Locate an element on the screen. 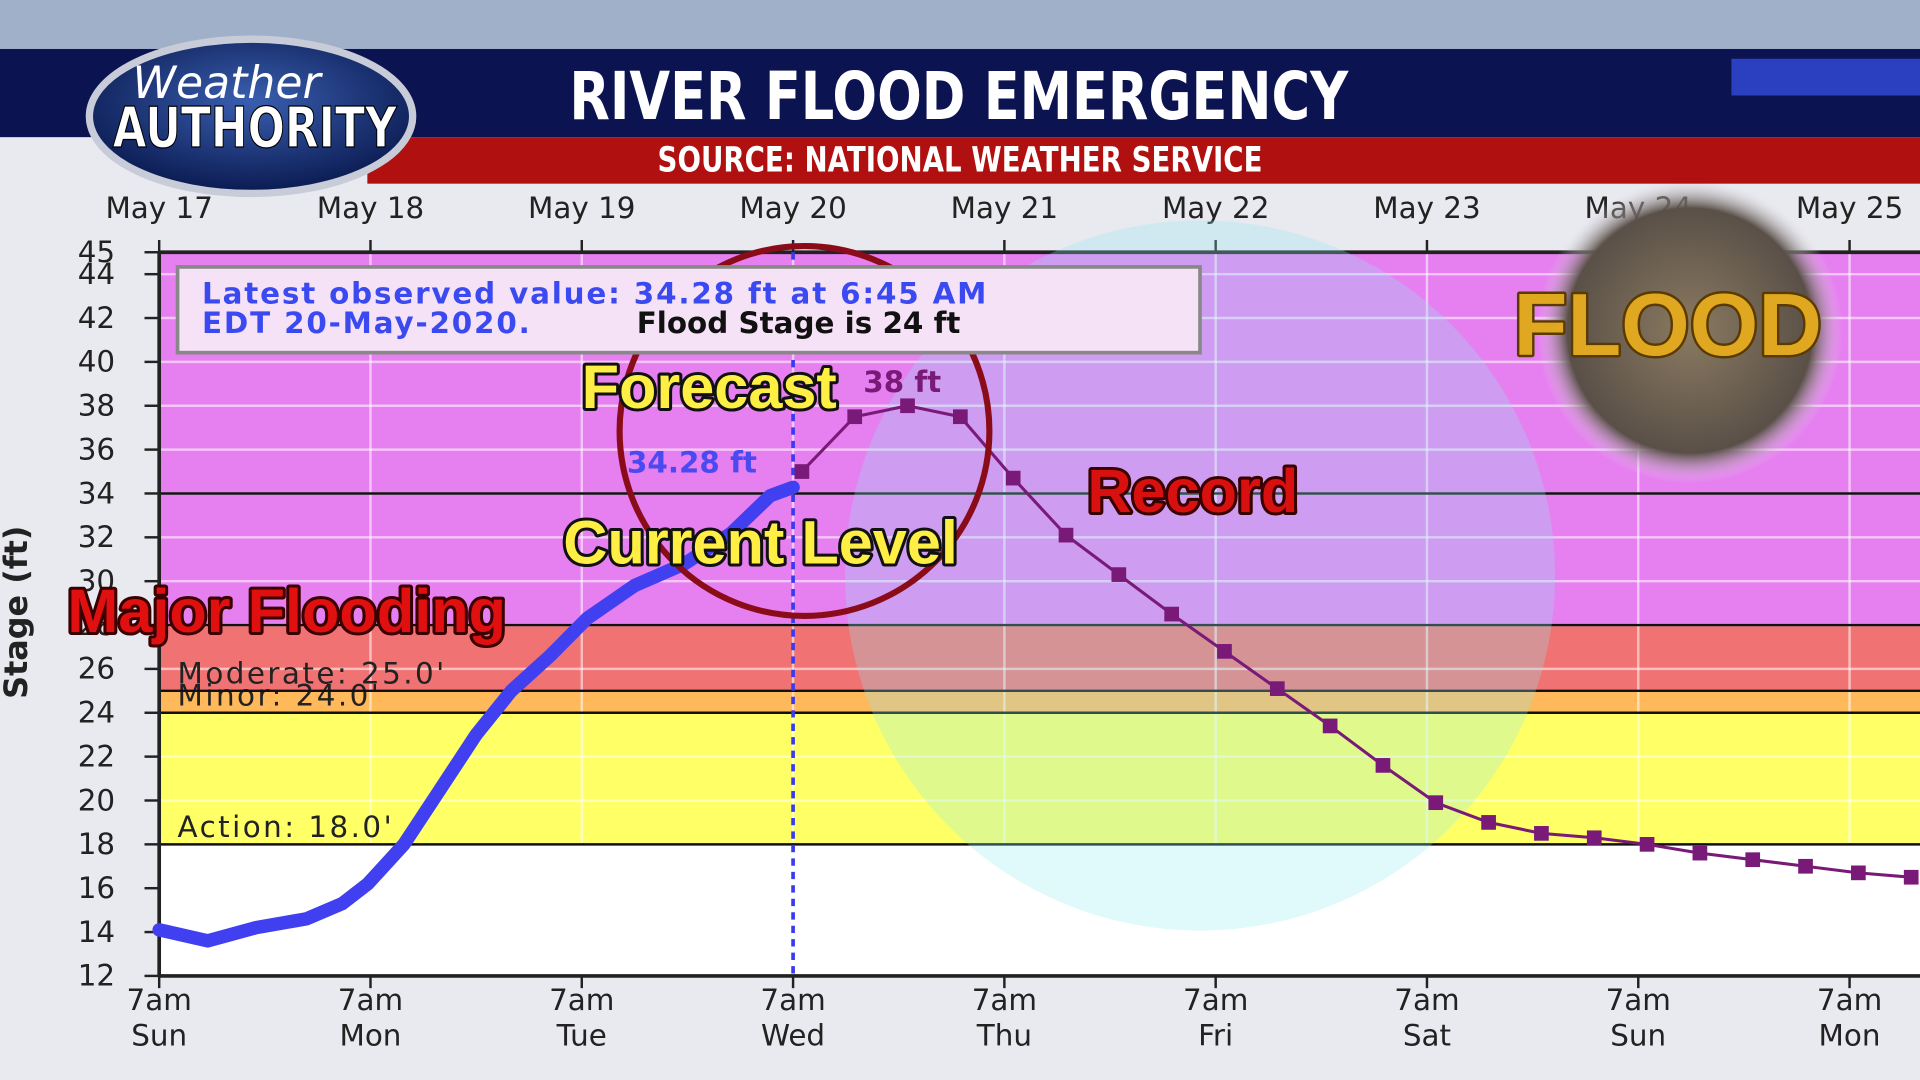  title-bar-accent is located at coordinates (1825, 77).